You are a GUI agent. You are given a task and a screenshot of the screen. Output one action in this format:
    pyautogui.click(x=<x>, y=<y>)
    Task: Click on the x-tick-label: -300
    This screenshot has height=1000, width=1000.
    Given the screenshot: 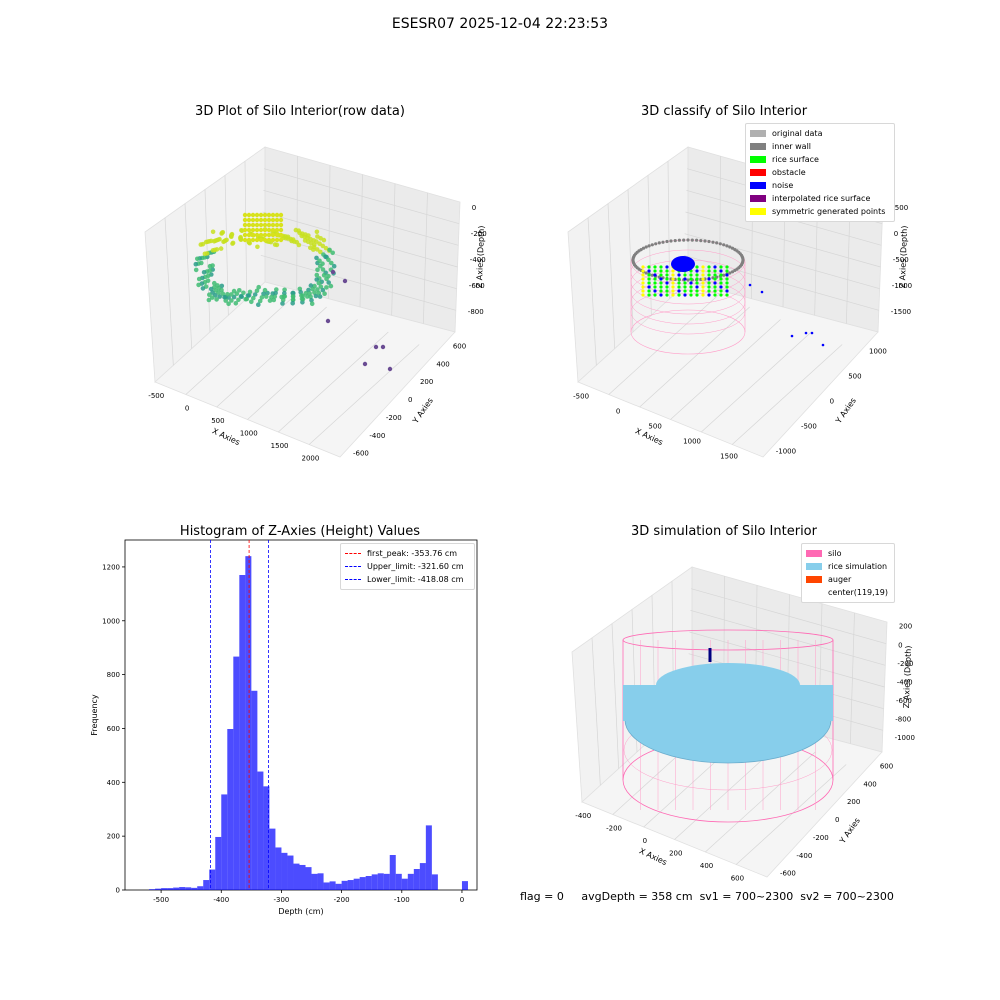 What is the action you would take?
    pyautogui.click(x=281, y=900)
    